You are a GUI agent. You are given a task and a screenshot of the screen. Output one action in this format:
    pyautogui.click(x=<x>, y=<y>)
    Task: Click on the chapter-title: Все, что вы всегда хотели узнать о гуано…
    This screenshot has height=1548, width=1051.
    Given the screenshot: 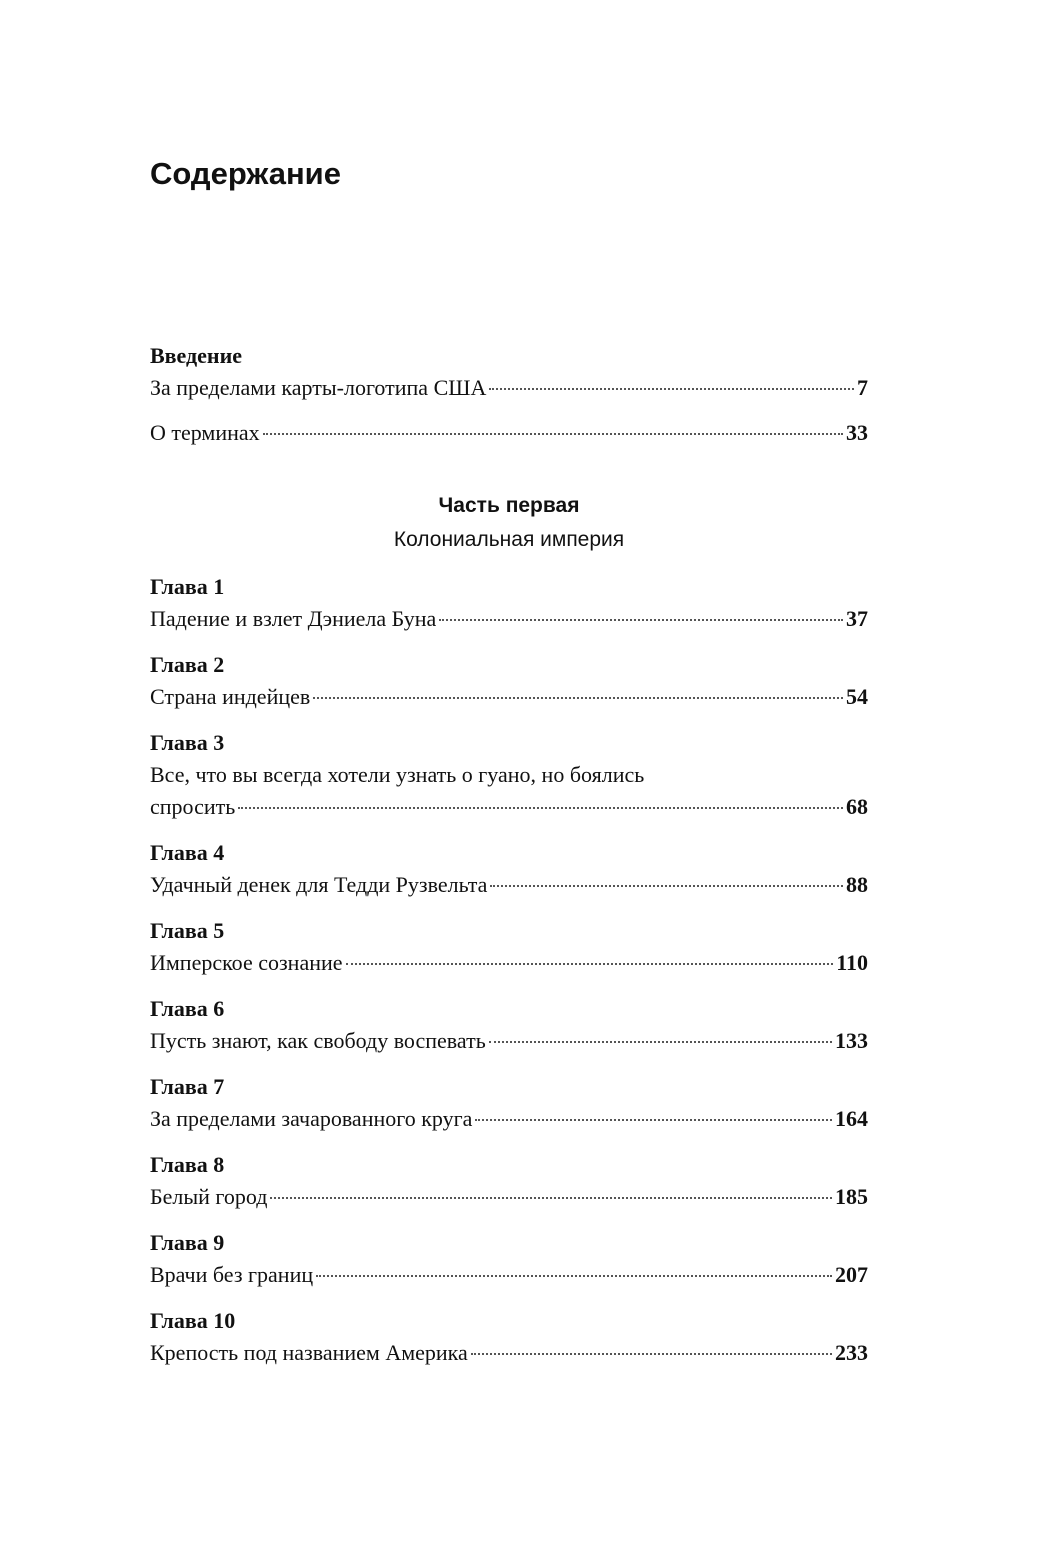 What is the action you would take?
    pyautogui.click(x=397, y=774)
    